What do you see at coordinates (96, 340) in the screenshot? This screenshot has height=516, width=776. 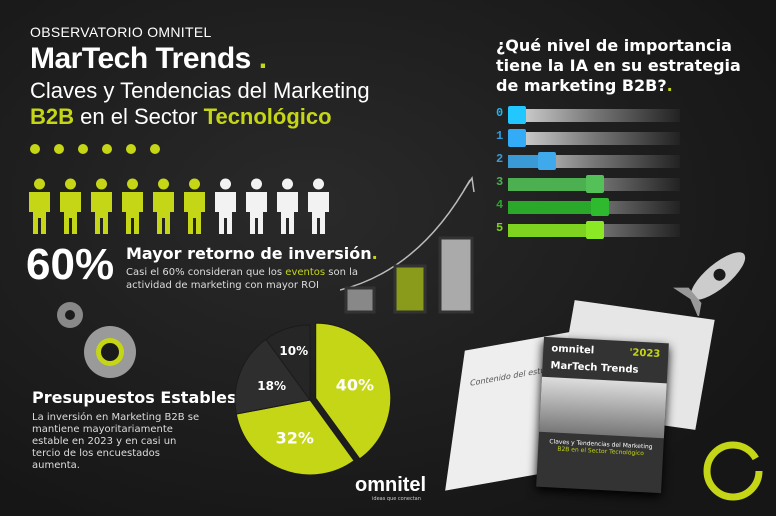 I see `gear-icon` at bounding box center [96, 340].